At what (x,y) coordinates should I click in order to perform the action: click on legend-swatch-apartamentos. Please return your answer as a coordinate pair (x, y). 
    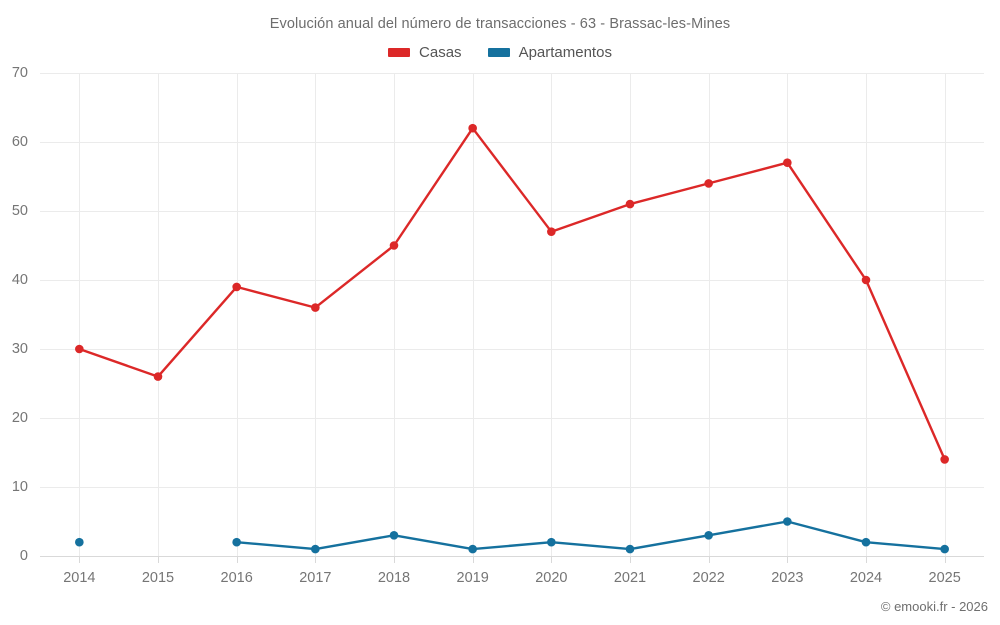
    Looking at the image, I should click on (498, 52).